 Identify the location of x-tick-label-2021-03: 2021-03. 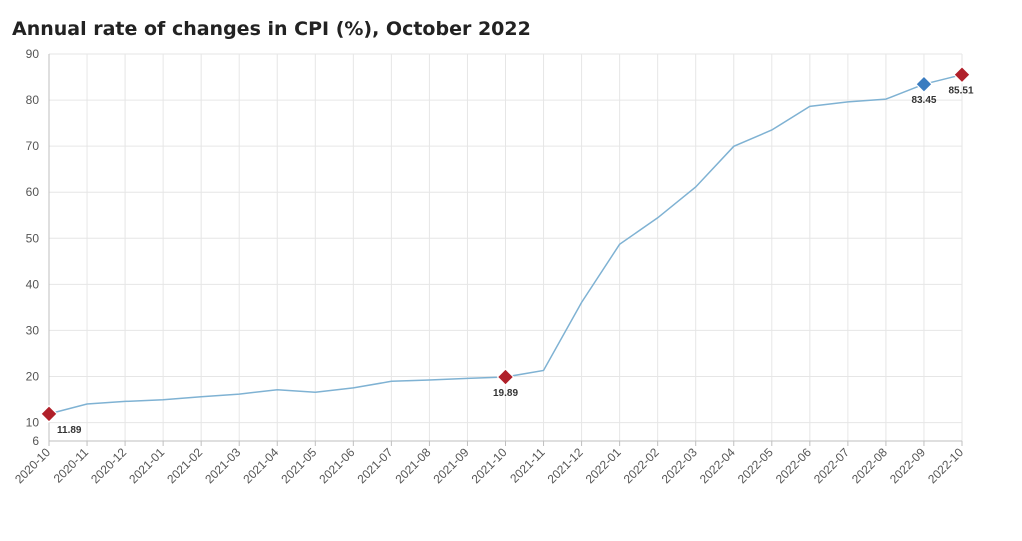
(222, 465).